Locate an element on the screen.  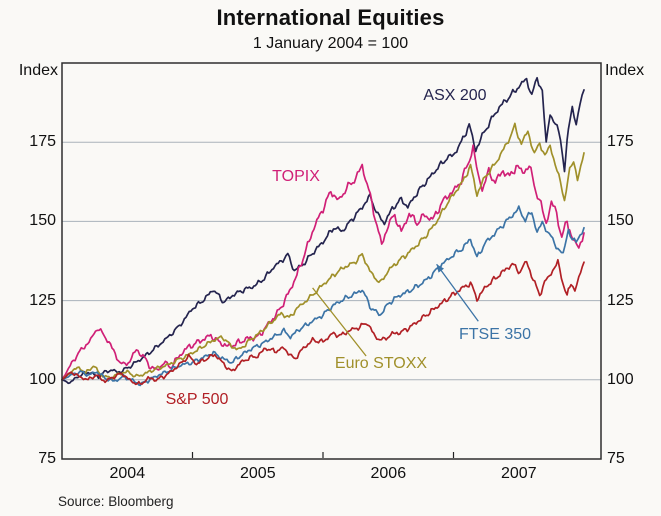
y-tick-label-right: 175 is located at coordinates (620, 142).